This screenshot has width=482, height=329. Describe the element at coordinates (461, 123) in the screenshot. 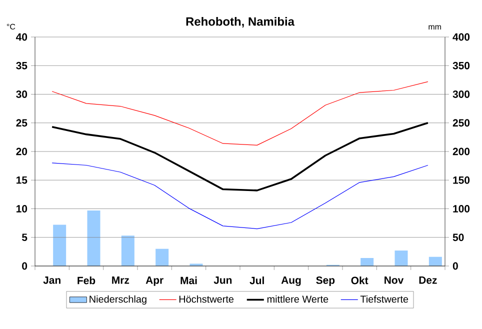

I see `y2-tick-label: 250` at that location.